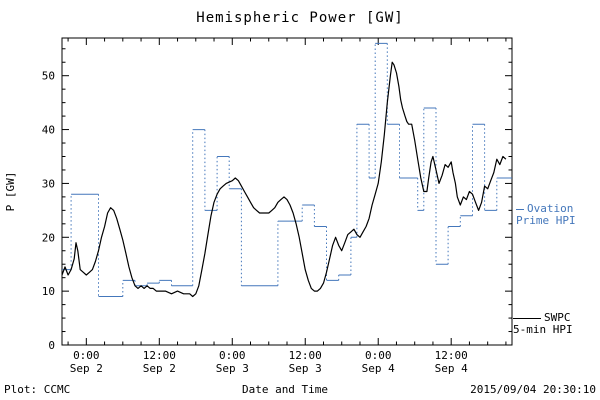  Describe the element at coordinates (546, 220) in the screenshot. I see `legend-ovation-label-2: Prime HPI` at that location.